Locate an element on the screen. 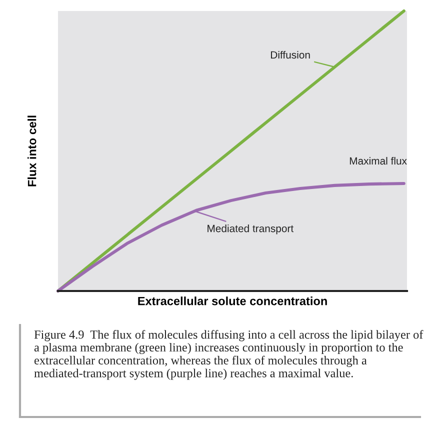 This screenshot has width=431, height=427. legend-label: Mediated transport is located at coordinates (251, 229).